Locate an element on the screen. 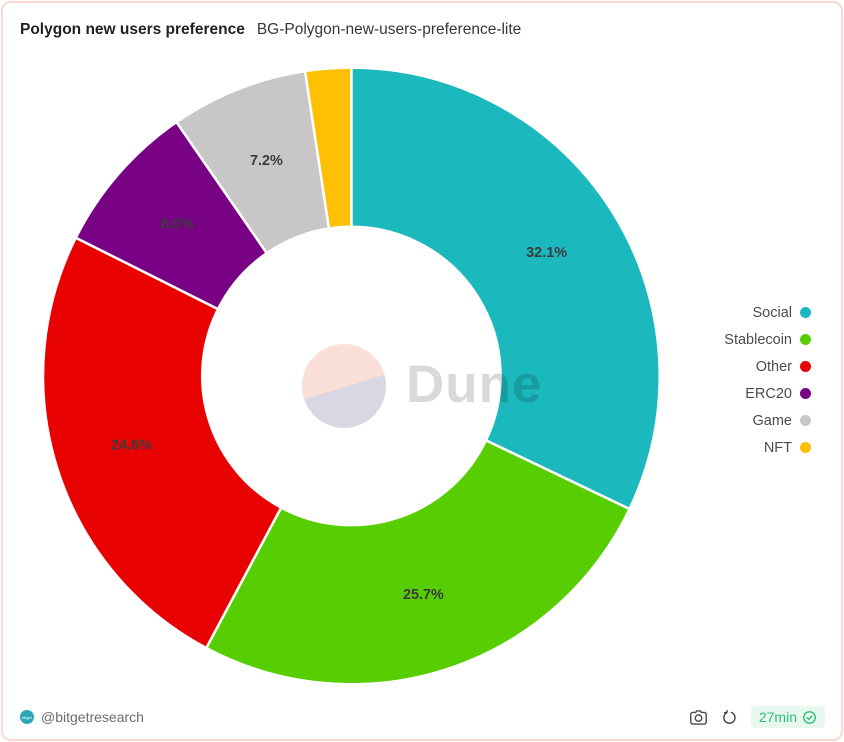  slice-label-game: 7.2% is located at coordinates (266, 161).